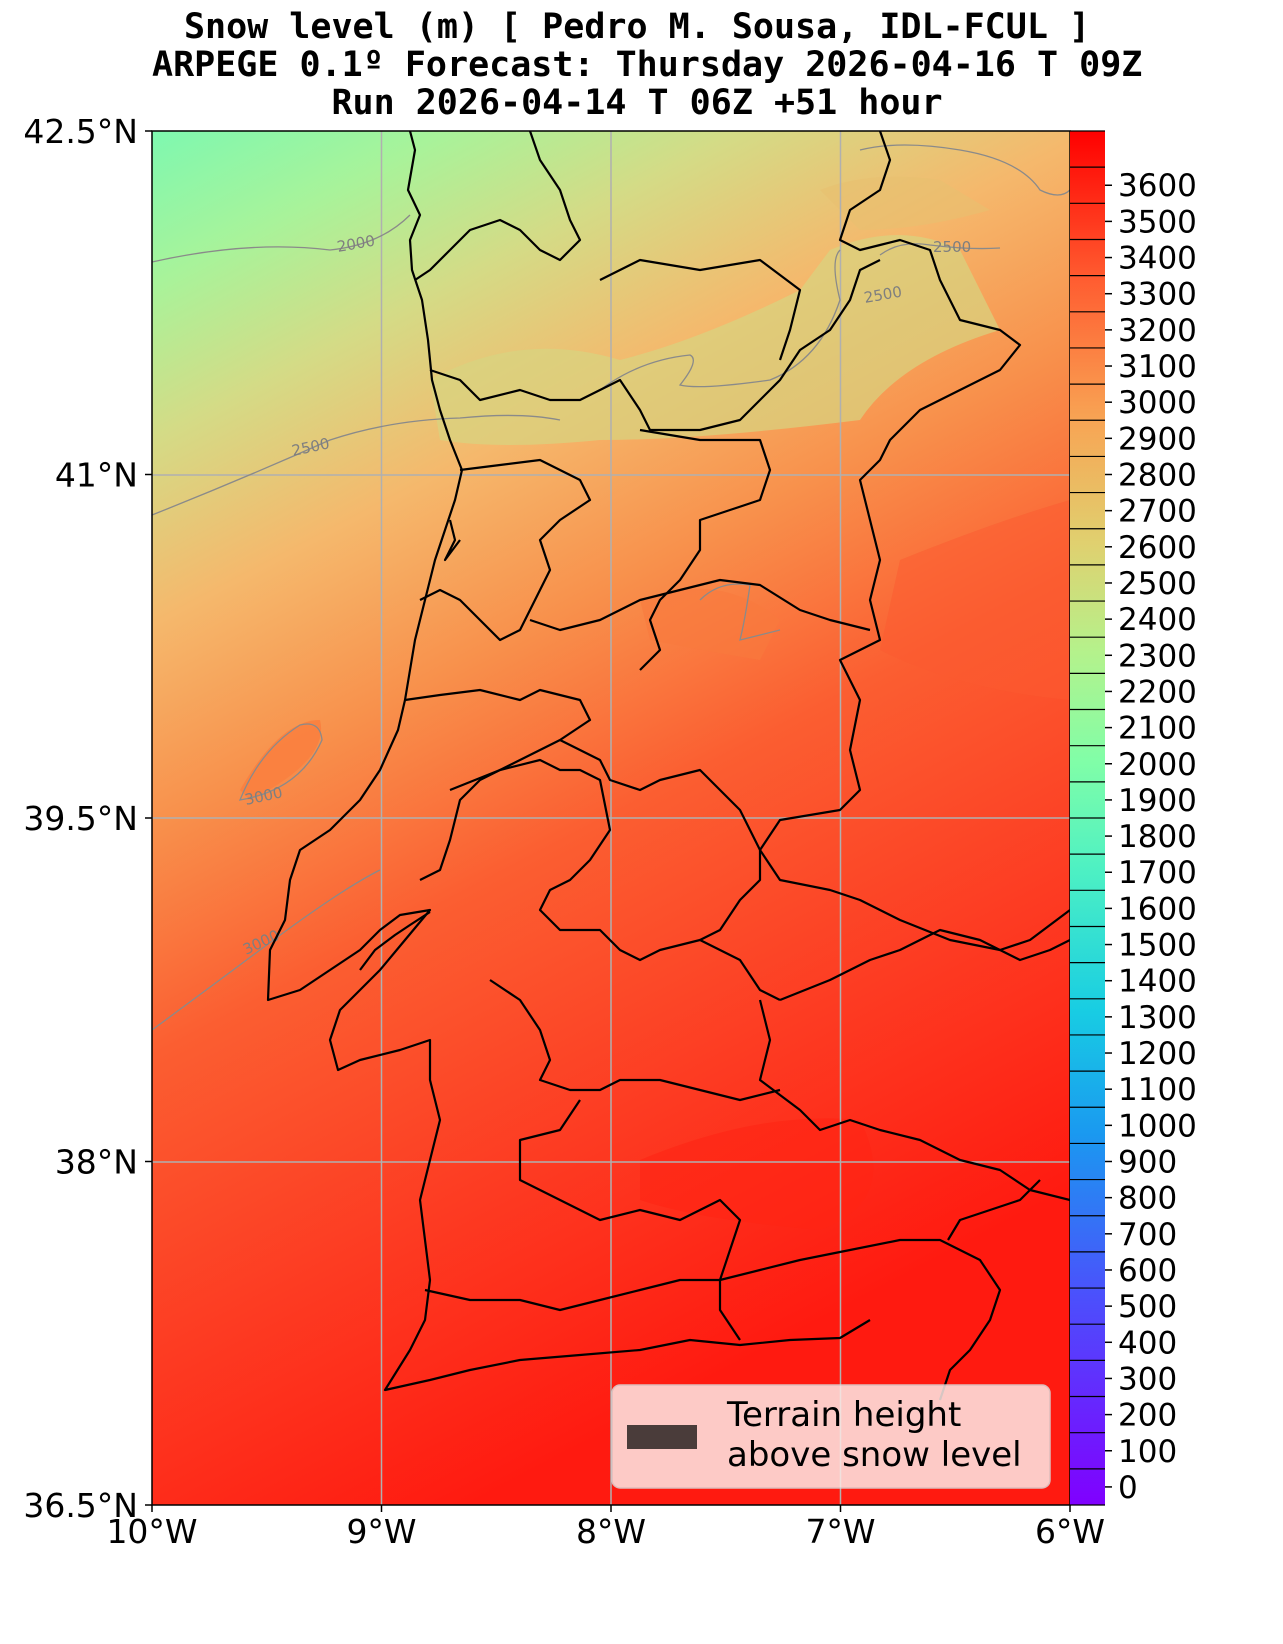 The width and height of the screenshot is (1283, 1644). I want to click on lon-tick-label: 10°W, so click(151, 1531).